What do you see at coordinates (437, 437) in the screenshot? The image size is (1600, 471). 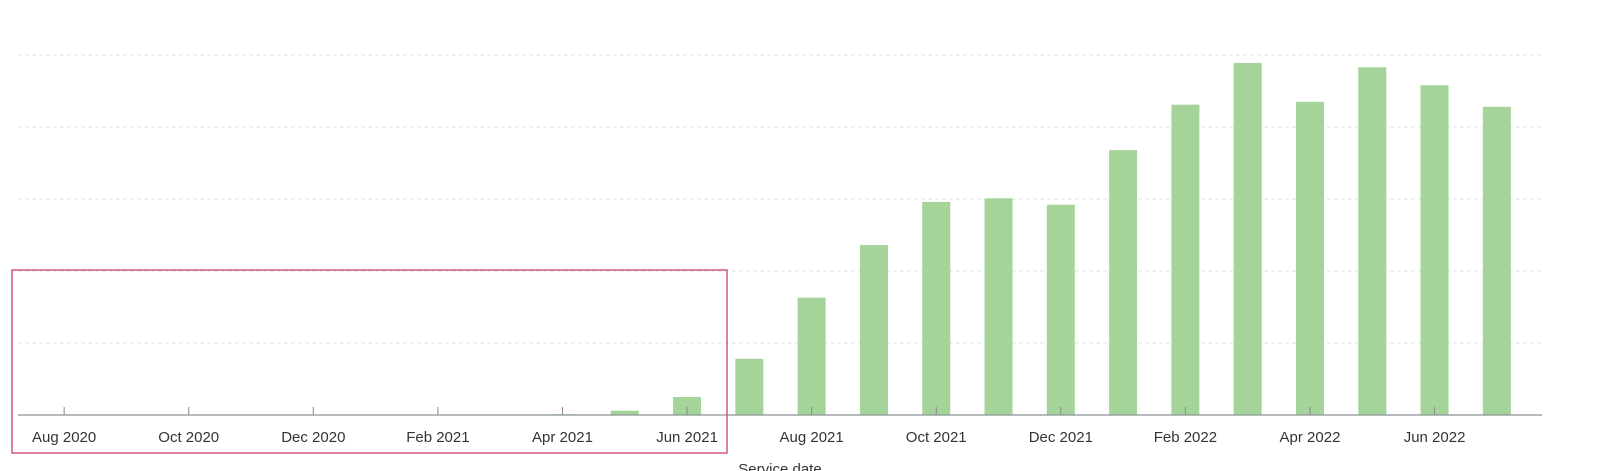 I see `x-tick-label: Feb 2021` at bounding box center [437, 437].